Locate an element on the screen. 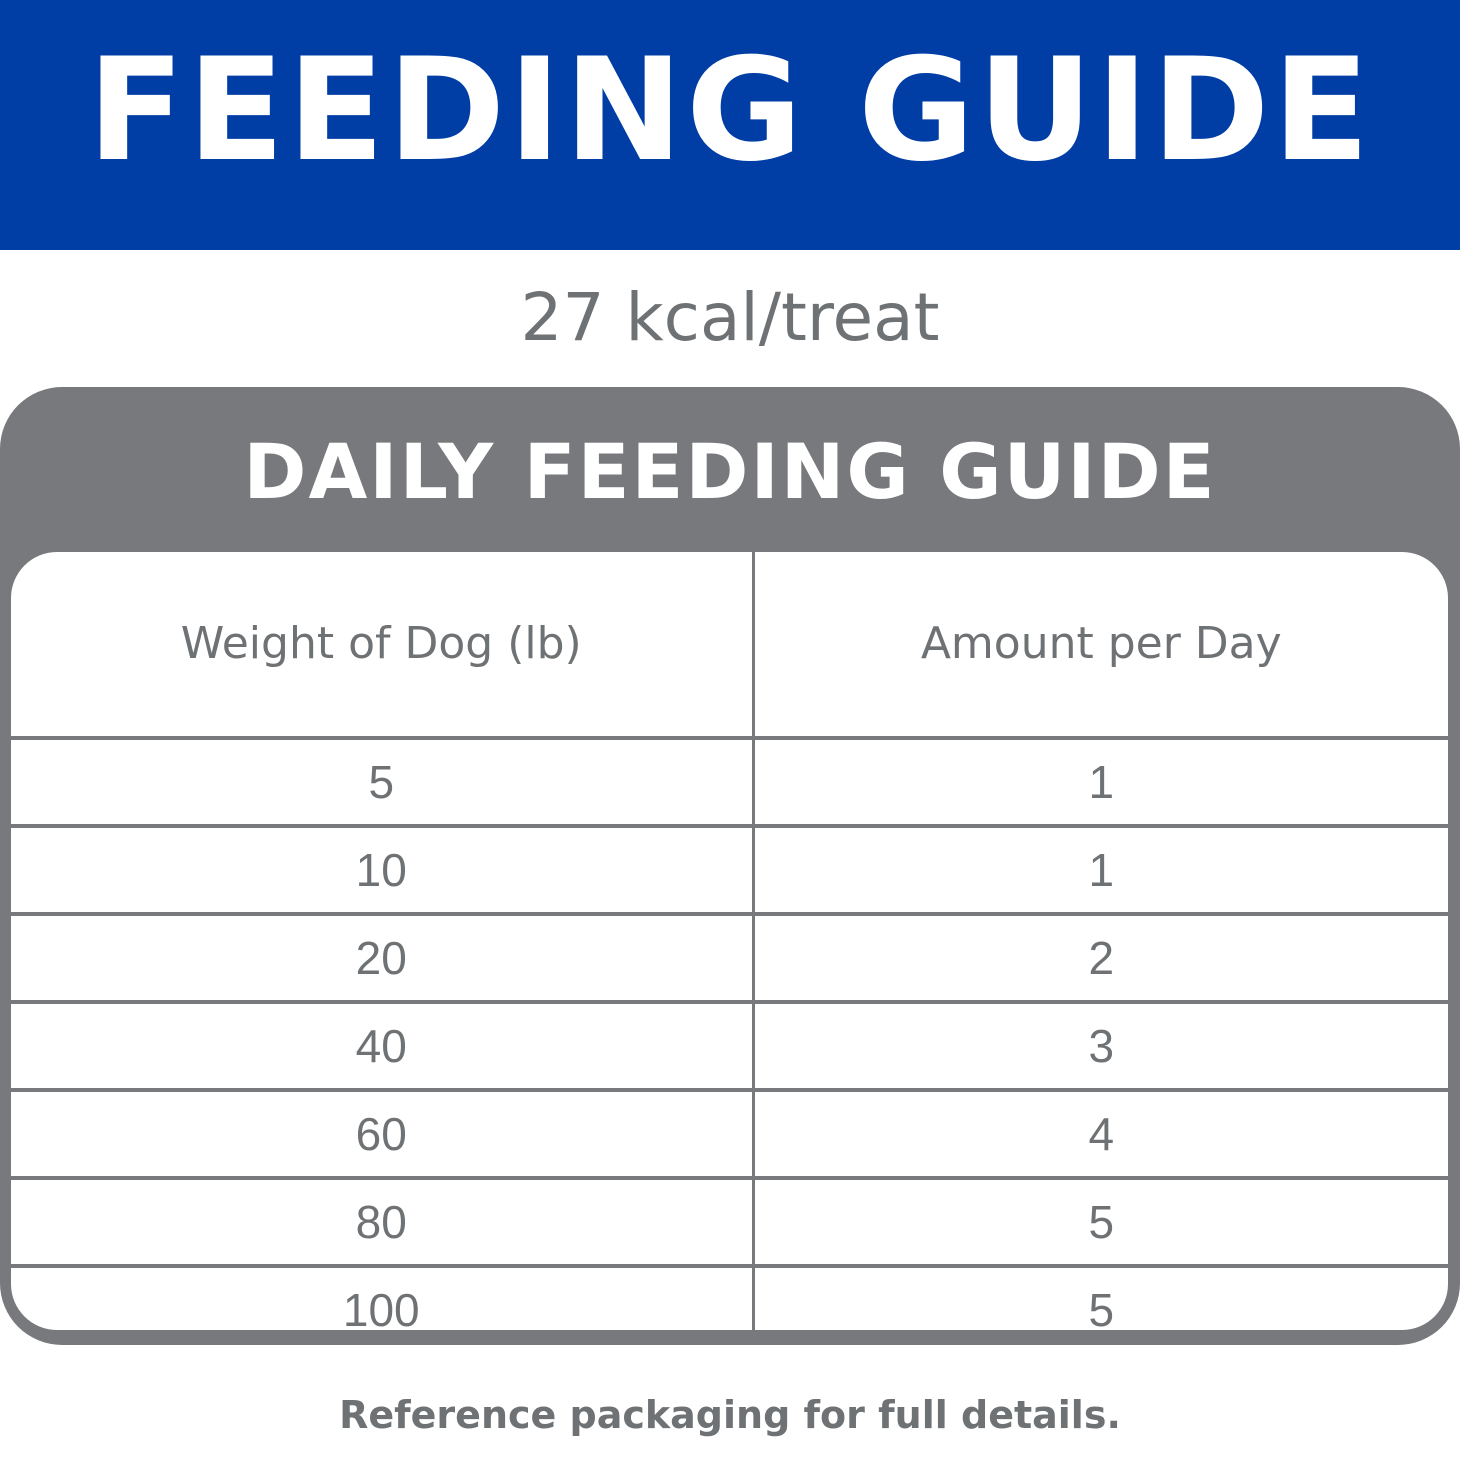 This screenshot has width=1460, height=1460. table-row: 10 1 is located at coordinates (729, 869).